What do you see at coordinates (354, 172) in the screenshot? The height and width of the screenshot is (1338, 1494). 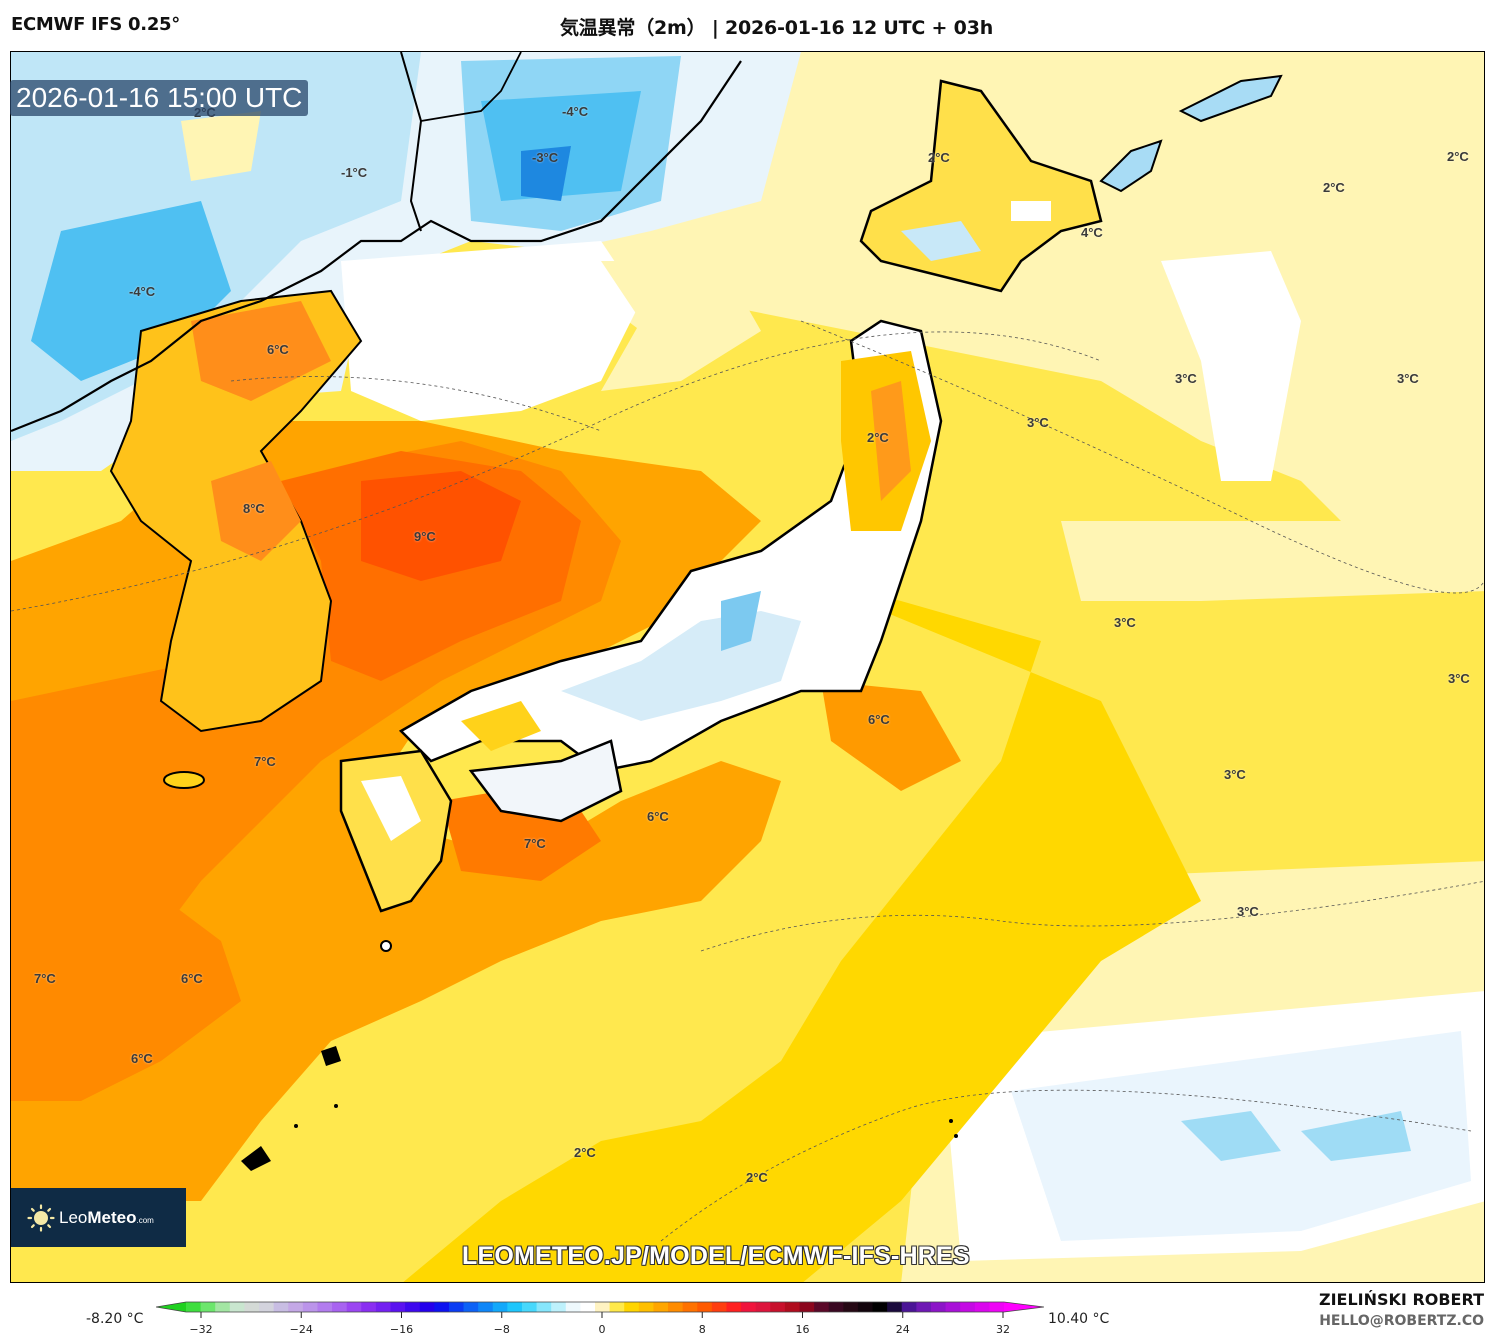 I see `temperature-label: -1°C` at bounding box center [354, 172].